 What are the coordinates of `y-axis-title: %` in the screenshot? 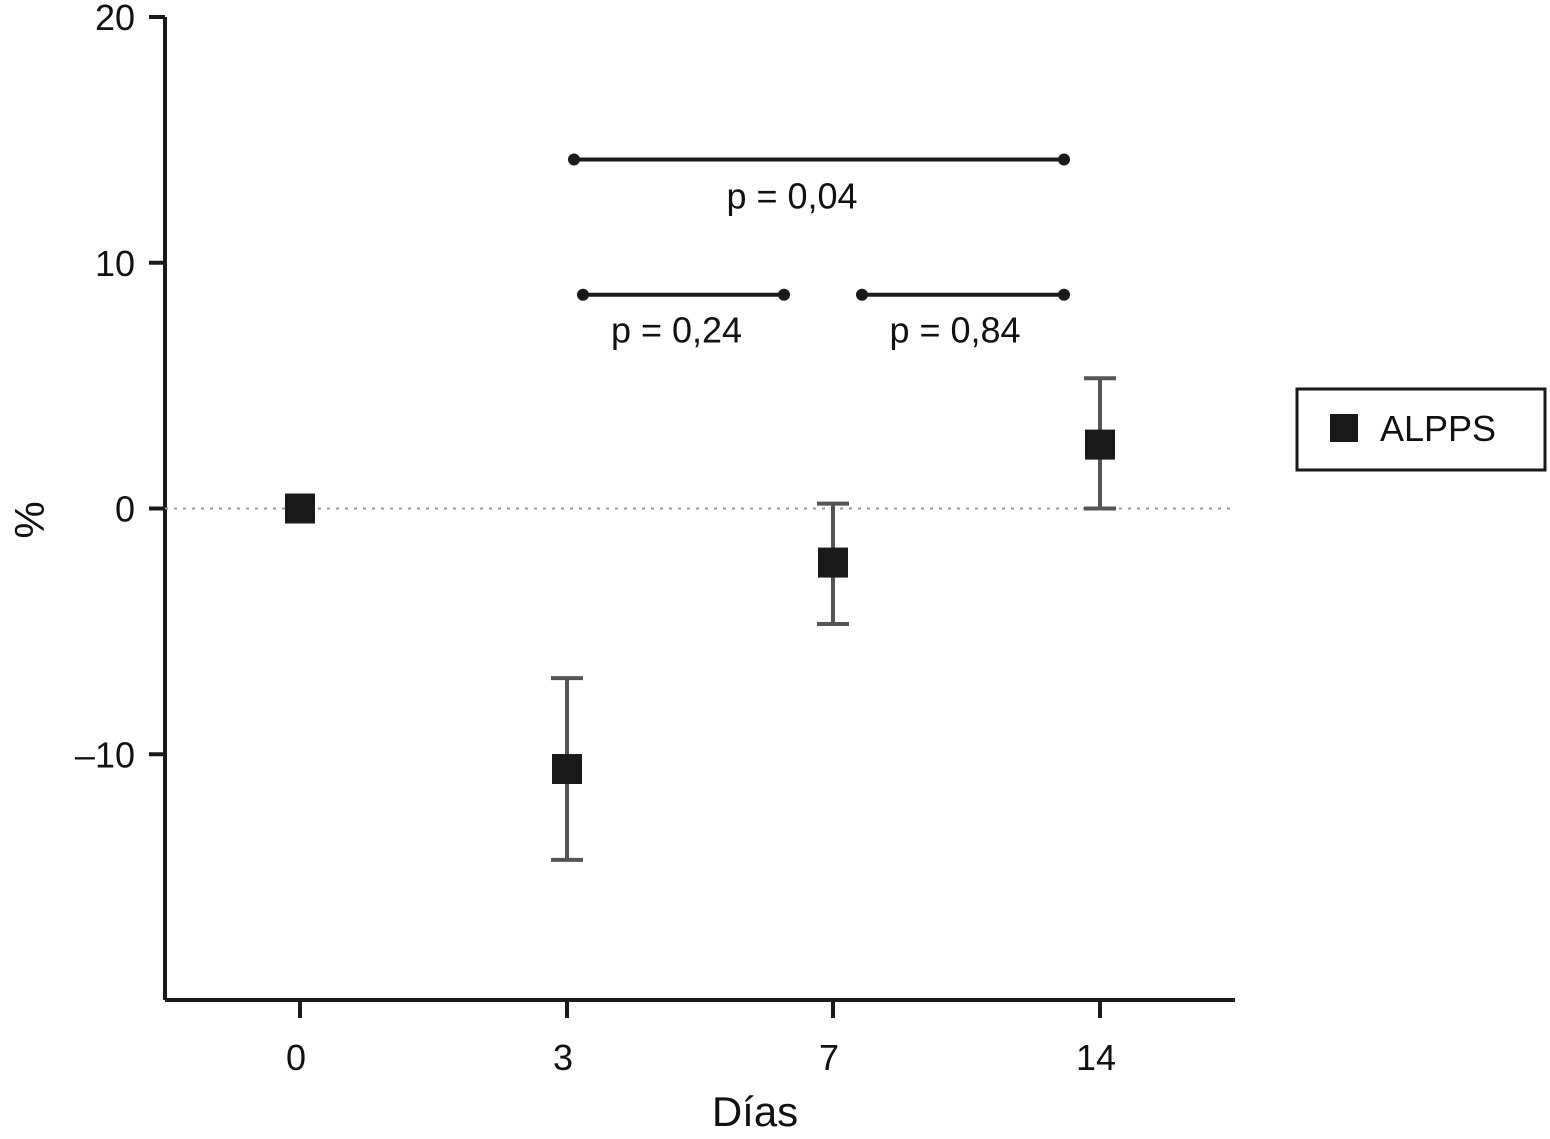 It's located at (29, 519).